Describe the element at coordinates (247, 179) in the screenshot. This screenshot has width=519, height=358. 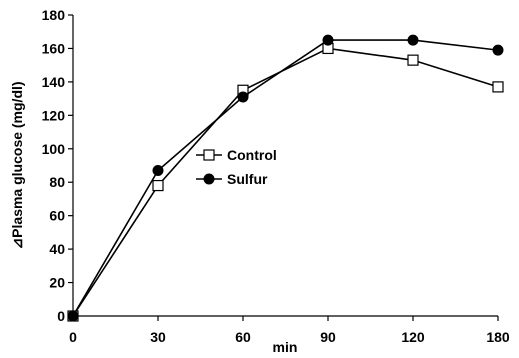
I see `legend-label: Sulfur` at that location.